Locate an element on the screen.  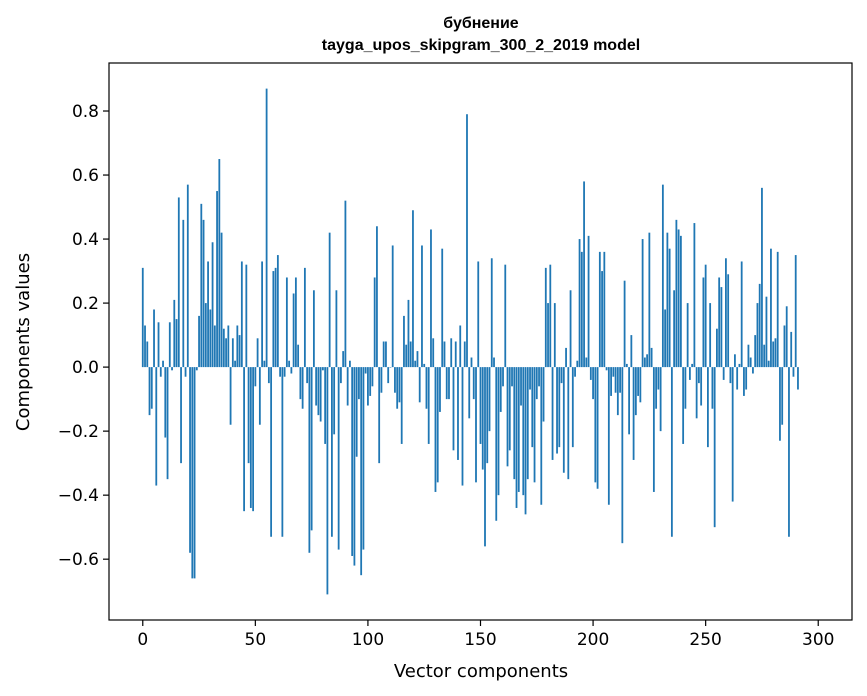
chart-title: бубнение is located at coordinates (481, 23).